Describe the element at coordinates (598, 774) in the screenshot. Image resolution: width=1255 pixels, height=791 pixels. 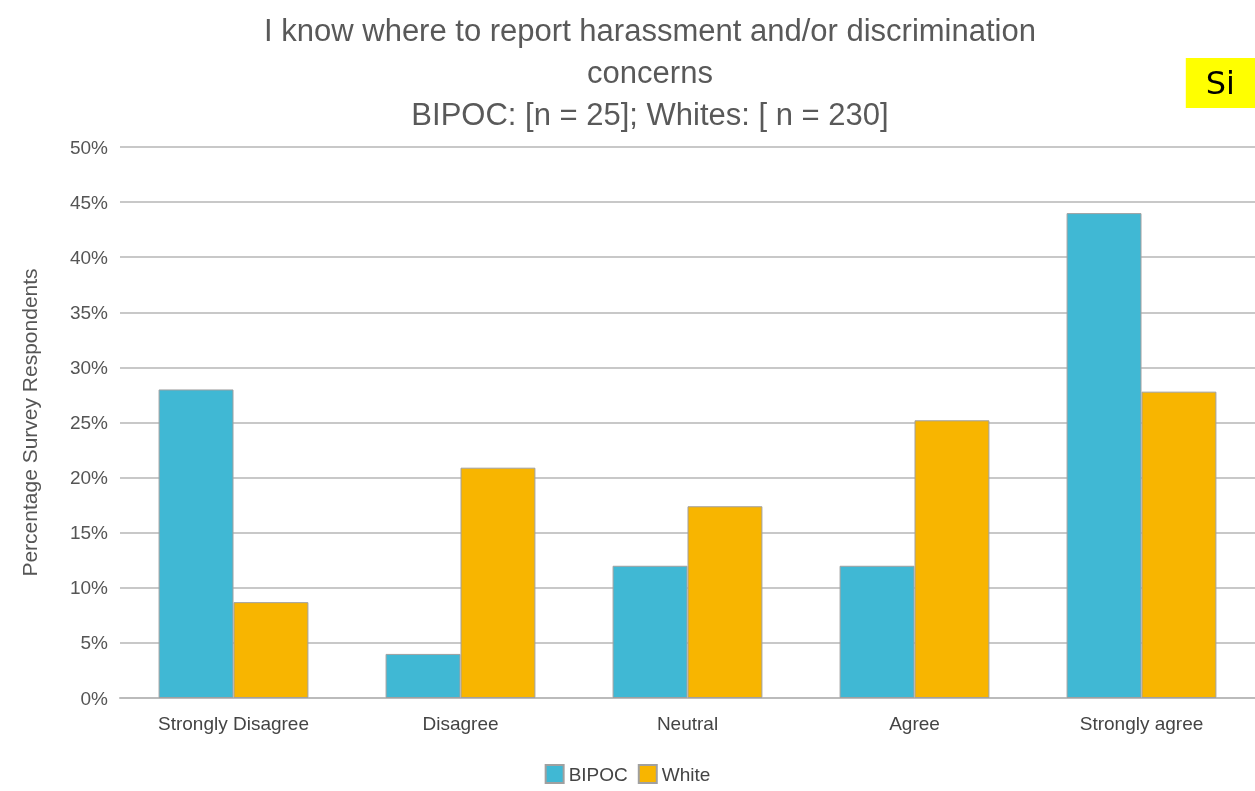
I see `legend-label: BIPOC` at that location.